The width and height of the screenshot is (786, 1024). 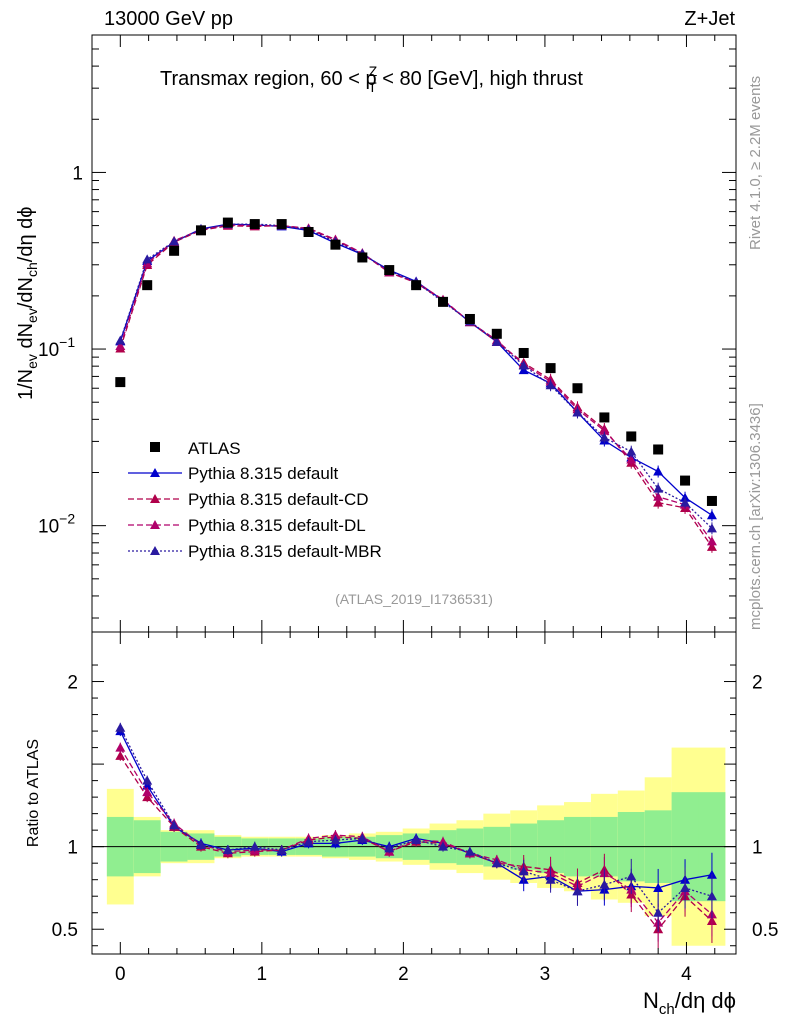 What do you see at coordinates (72, 683) in the screenshot?
I see `ratio-tick-label: 2` at bounding box center [72, 683].